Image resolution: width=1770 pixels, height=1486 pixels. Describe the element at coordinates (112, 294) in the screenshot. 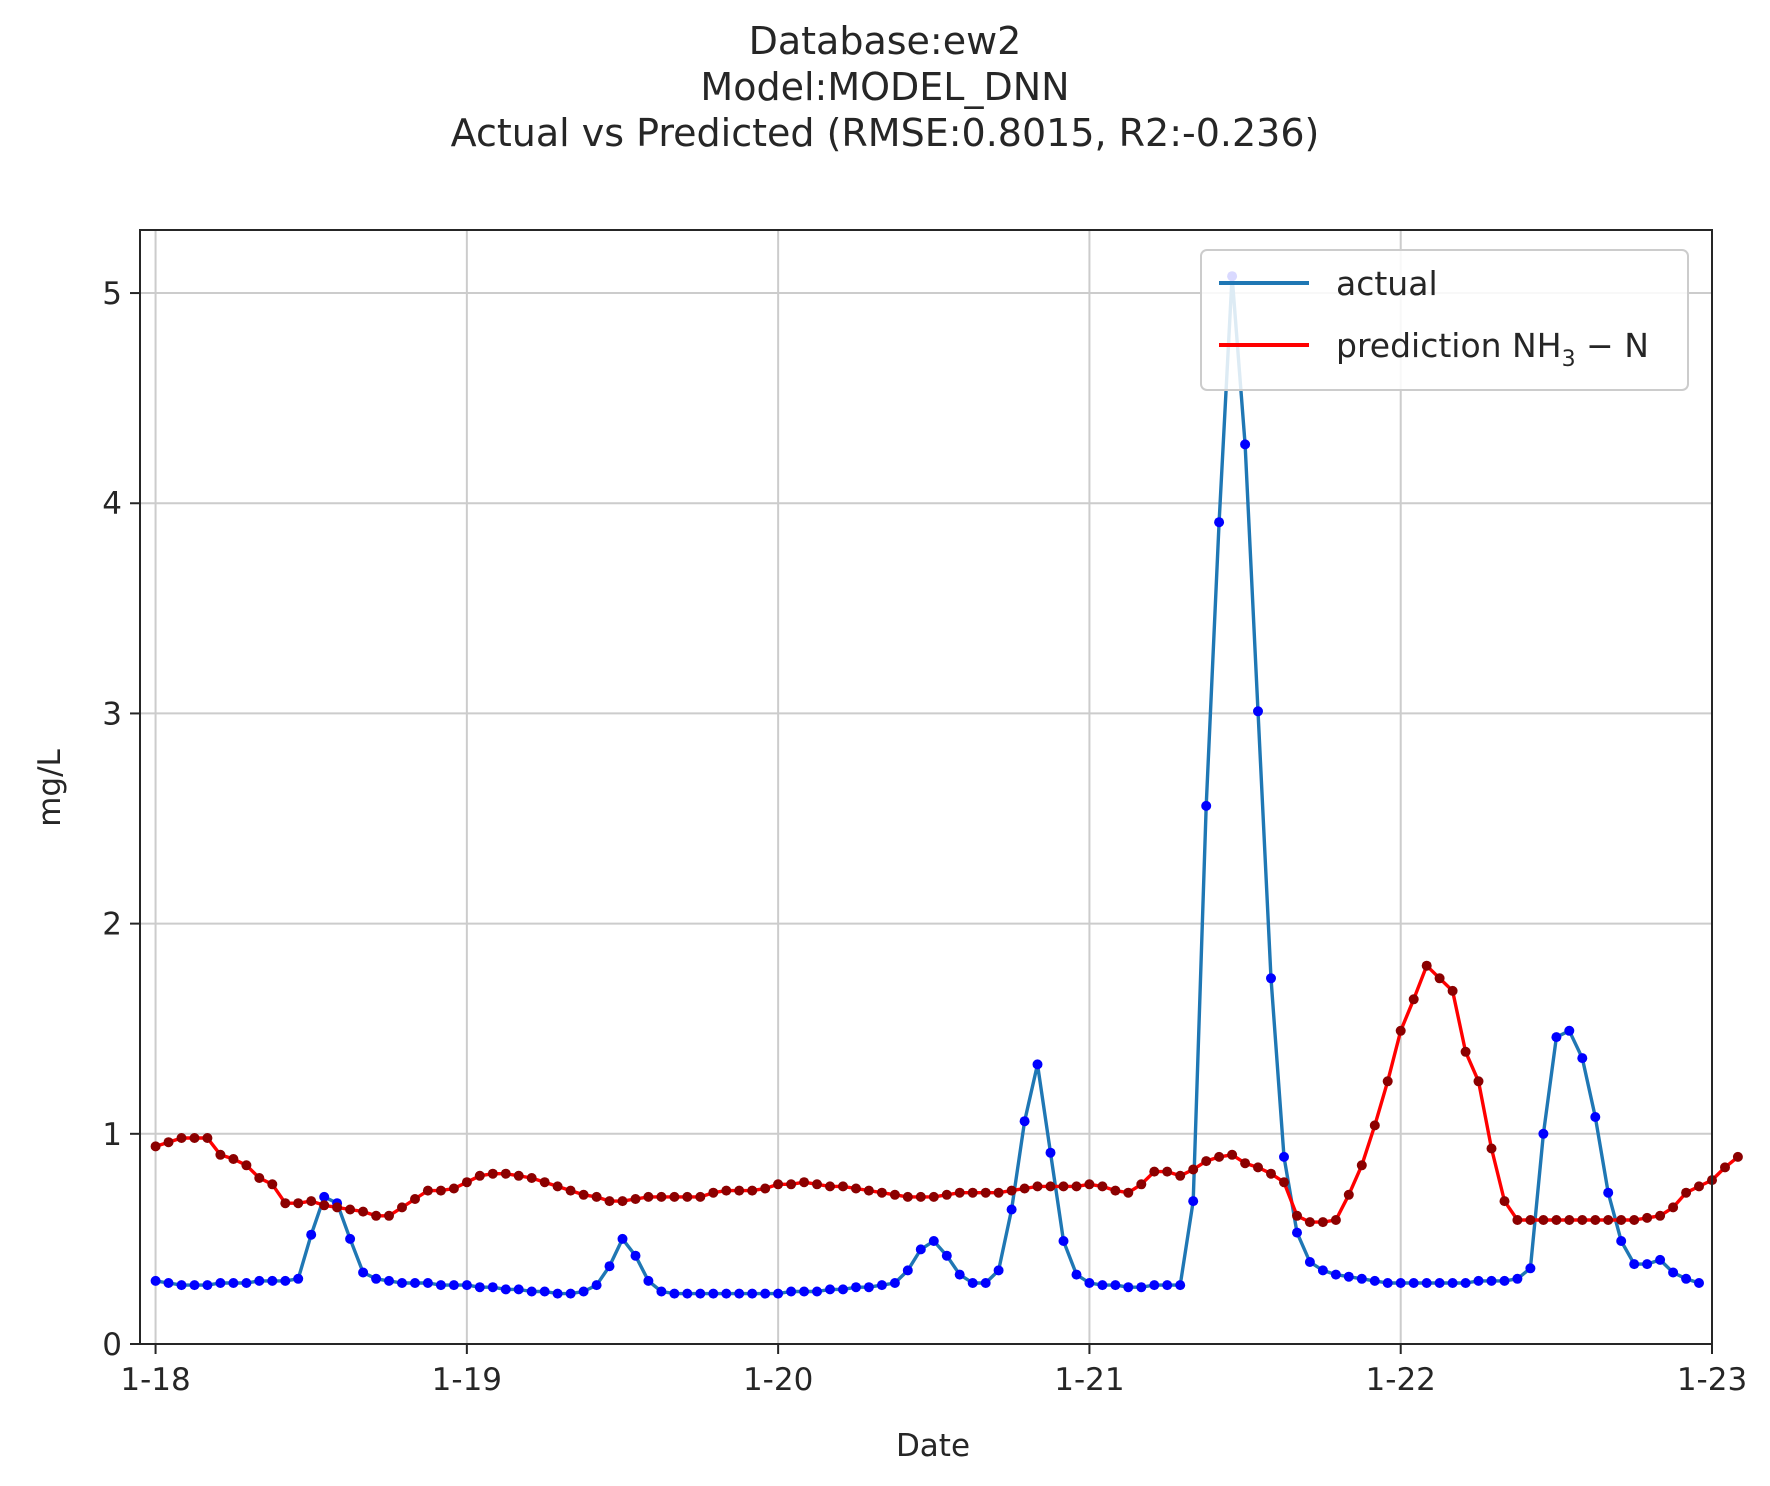

I see `y-tick-label: 5` at that location.